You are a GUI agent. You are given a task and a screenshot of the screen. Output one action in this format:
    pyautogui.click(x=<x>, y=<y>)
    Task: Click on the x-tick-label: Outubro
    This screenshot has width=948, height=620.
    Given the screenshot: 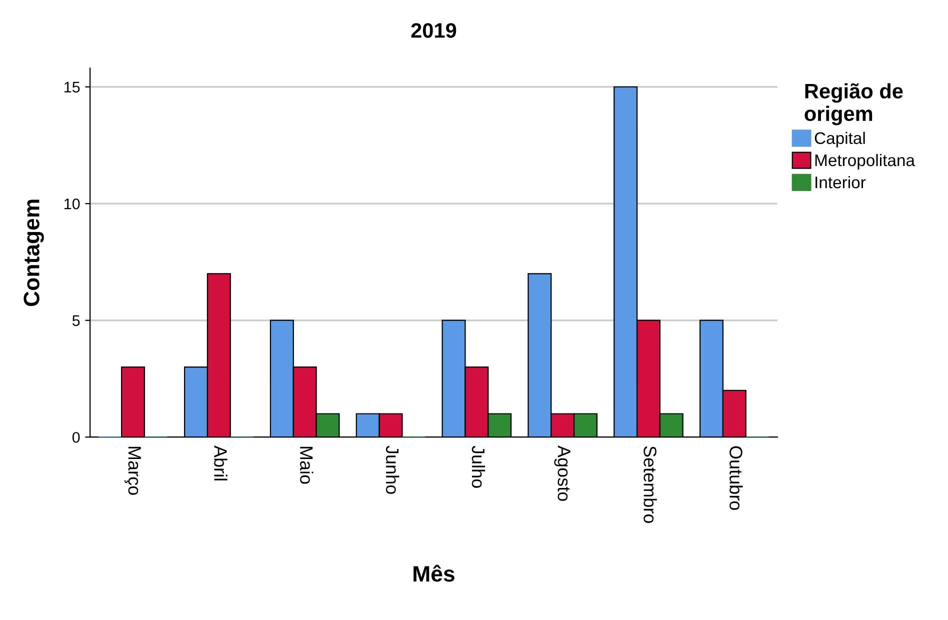 What is the action you would take?
    pyautogui.click(x=736, y=478)
    